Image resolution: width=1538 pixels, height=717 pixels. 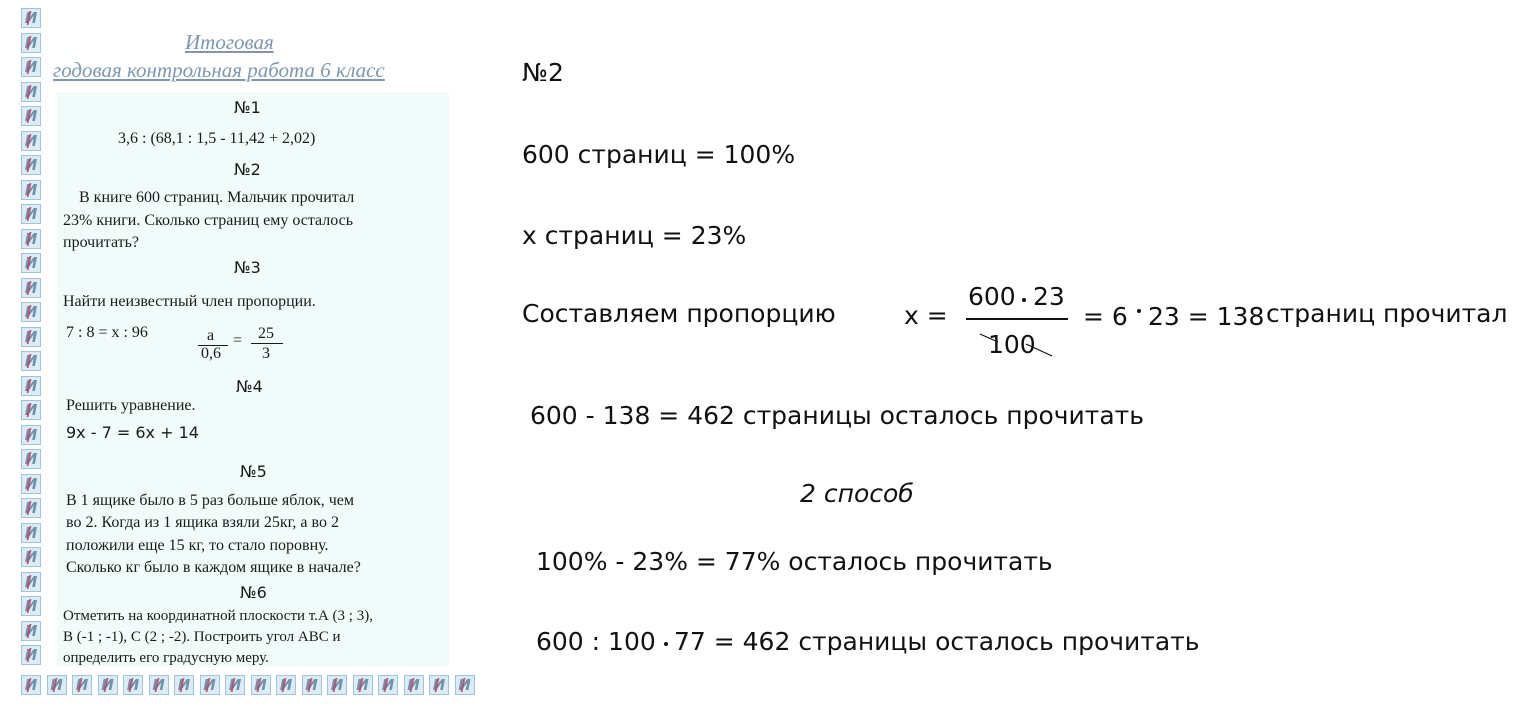 I want to click on solution-line2: x страниц = 23%, so click(x=634, y=235).